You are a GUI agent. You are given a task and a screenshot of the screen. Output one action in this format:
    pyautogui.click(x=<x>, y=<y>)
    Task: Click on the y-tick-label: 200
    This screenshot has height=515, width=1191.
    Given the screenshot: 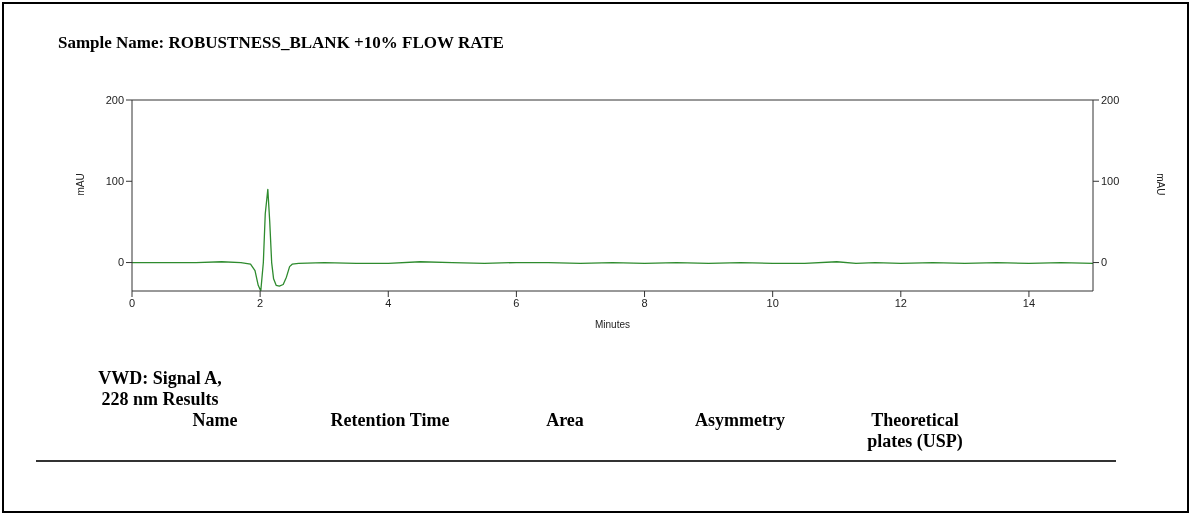 What is the action you would take?
    pyautogui.click(x=114, y=99)
    